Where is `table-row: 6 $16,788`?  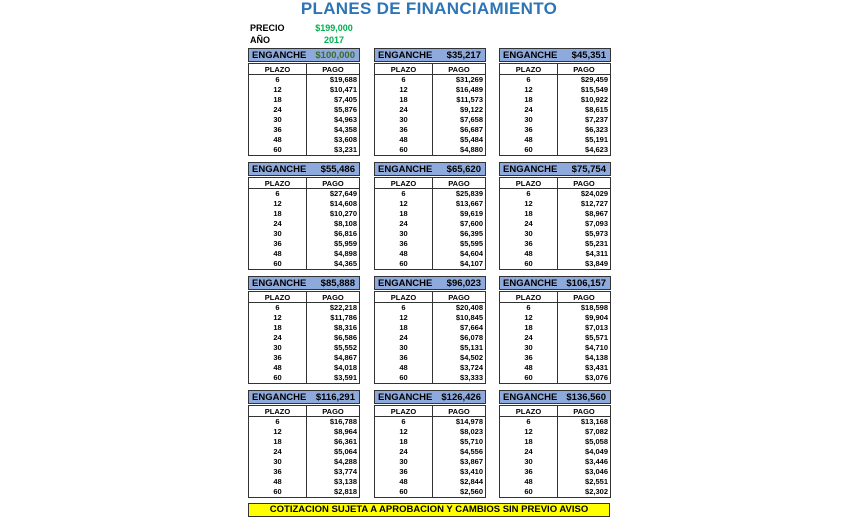 table-row: 6 $16,788 is located at coordinates (304, 421).